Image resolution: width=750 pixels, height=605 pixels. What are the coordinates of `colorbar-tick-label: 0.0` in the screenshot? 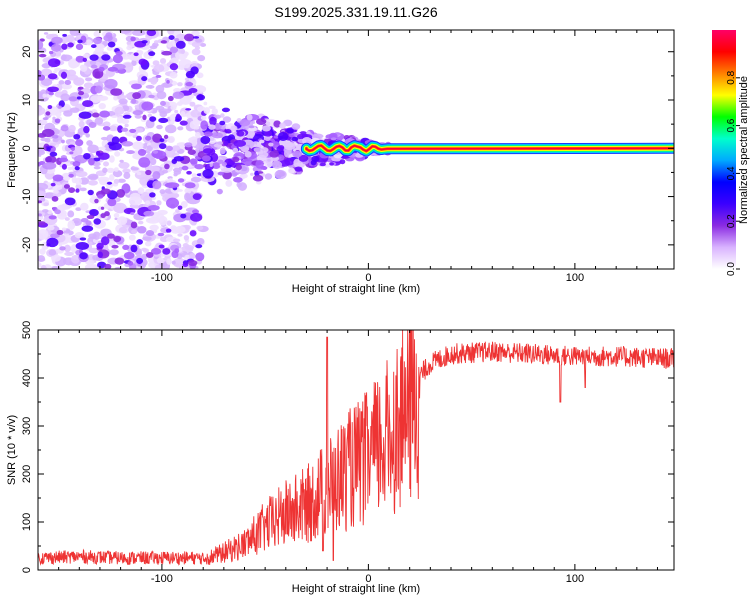 It's located at (731, 269).